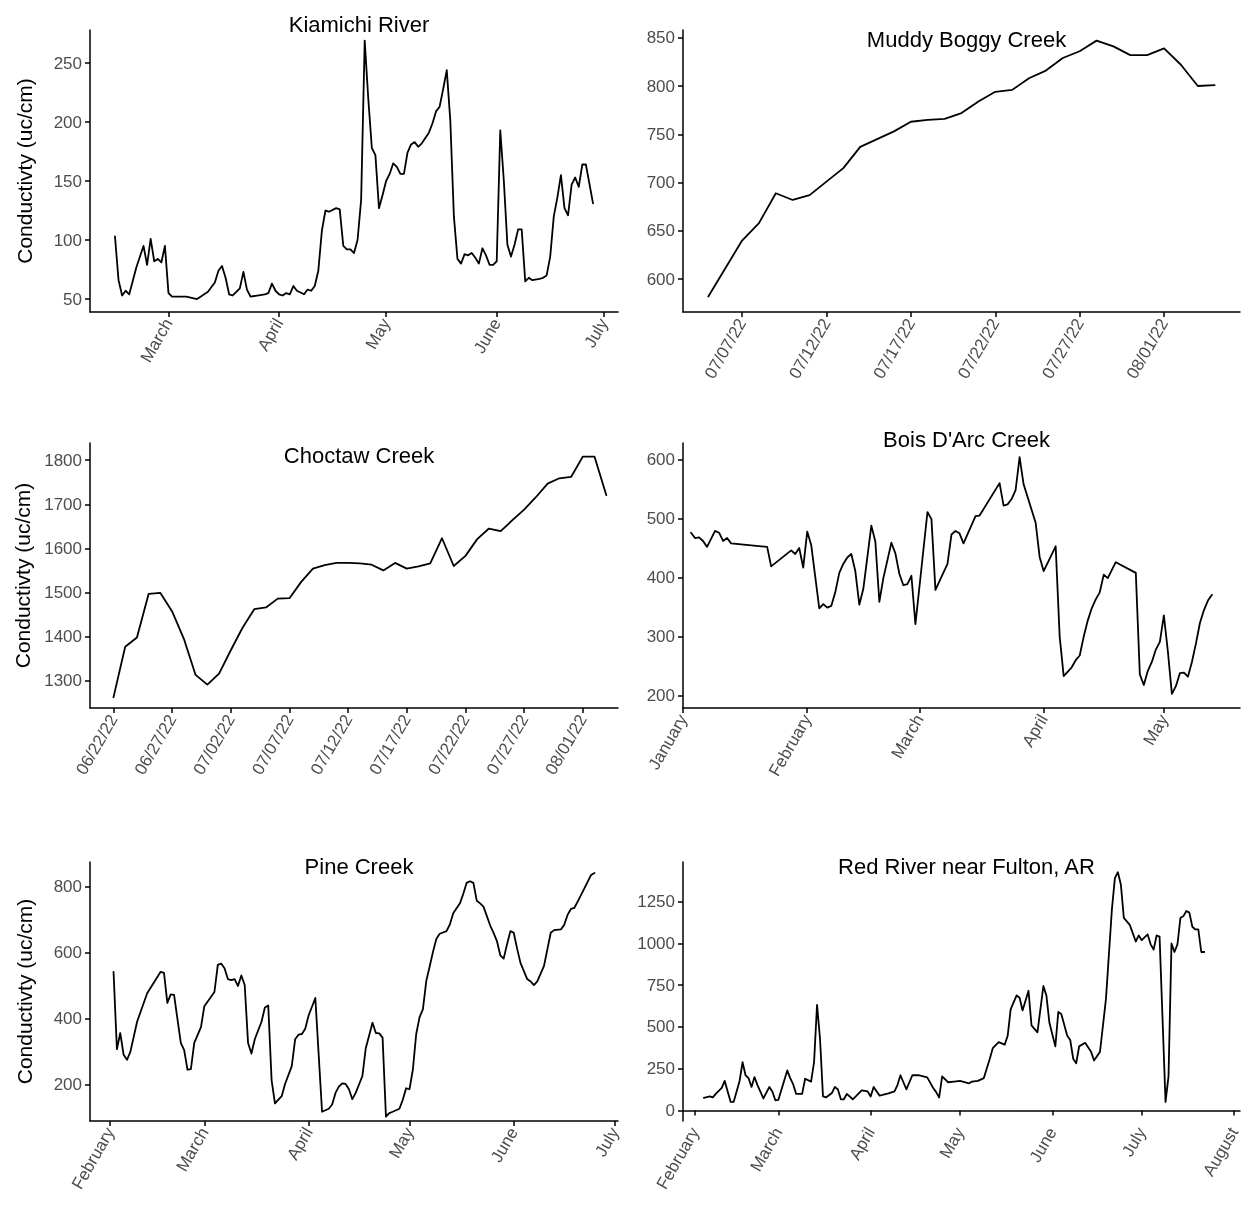  I want to click on chart-title: Red River near Fulton, AR, so click(966, 866).